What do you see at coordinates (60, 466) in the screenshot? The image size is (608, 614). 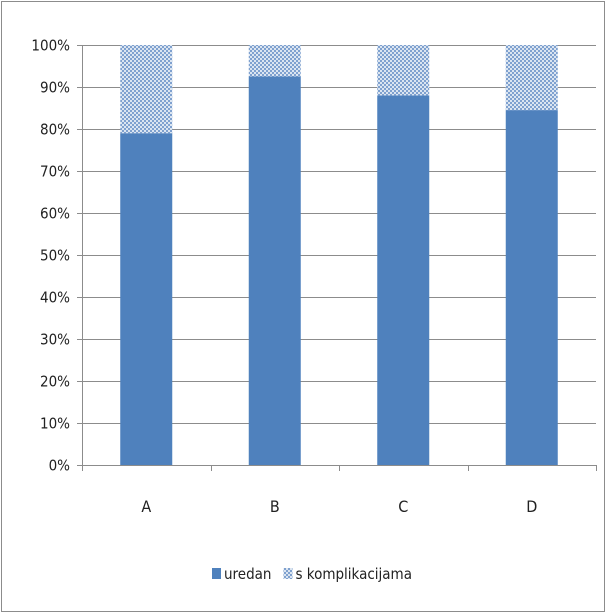 I see `y-tick-label: 0%` at bounding box center [60, 466].